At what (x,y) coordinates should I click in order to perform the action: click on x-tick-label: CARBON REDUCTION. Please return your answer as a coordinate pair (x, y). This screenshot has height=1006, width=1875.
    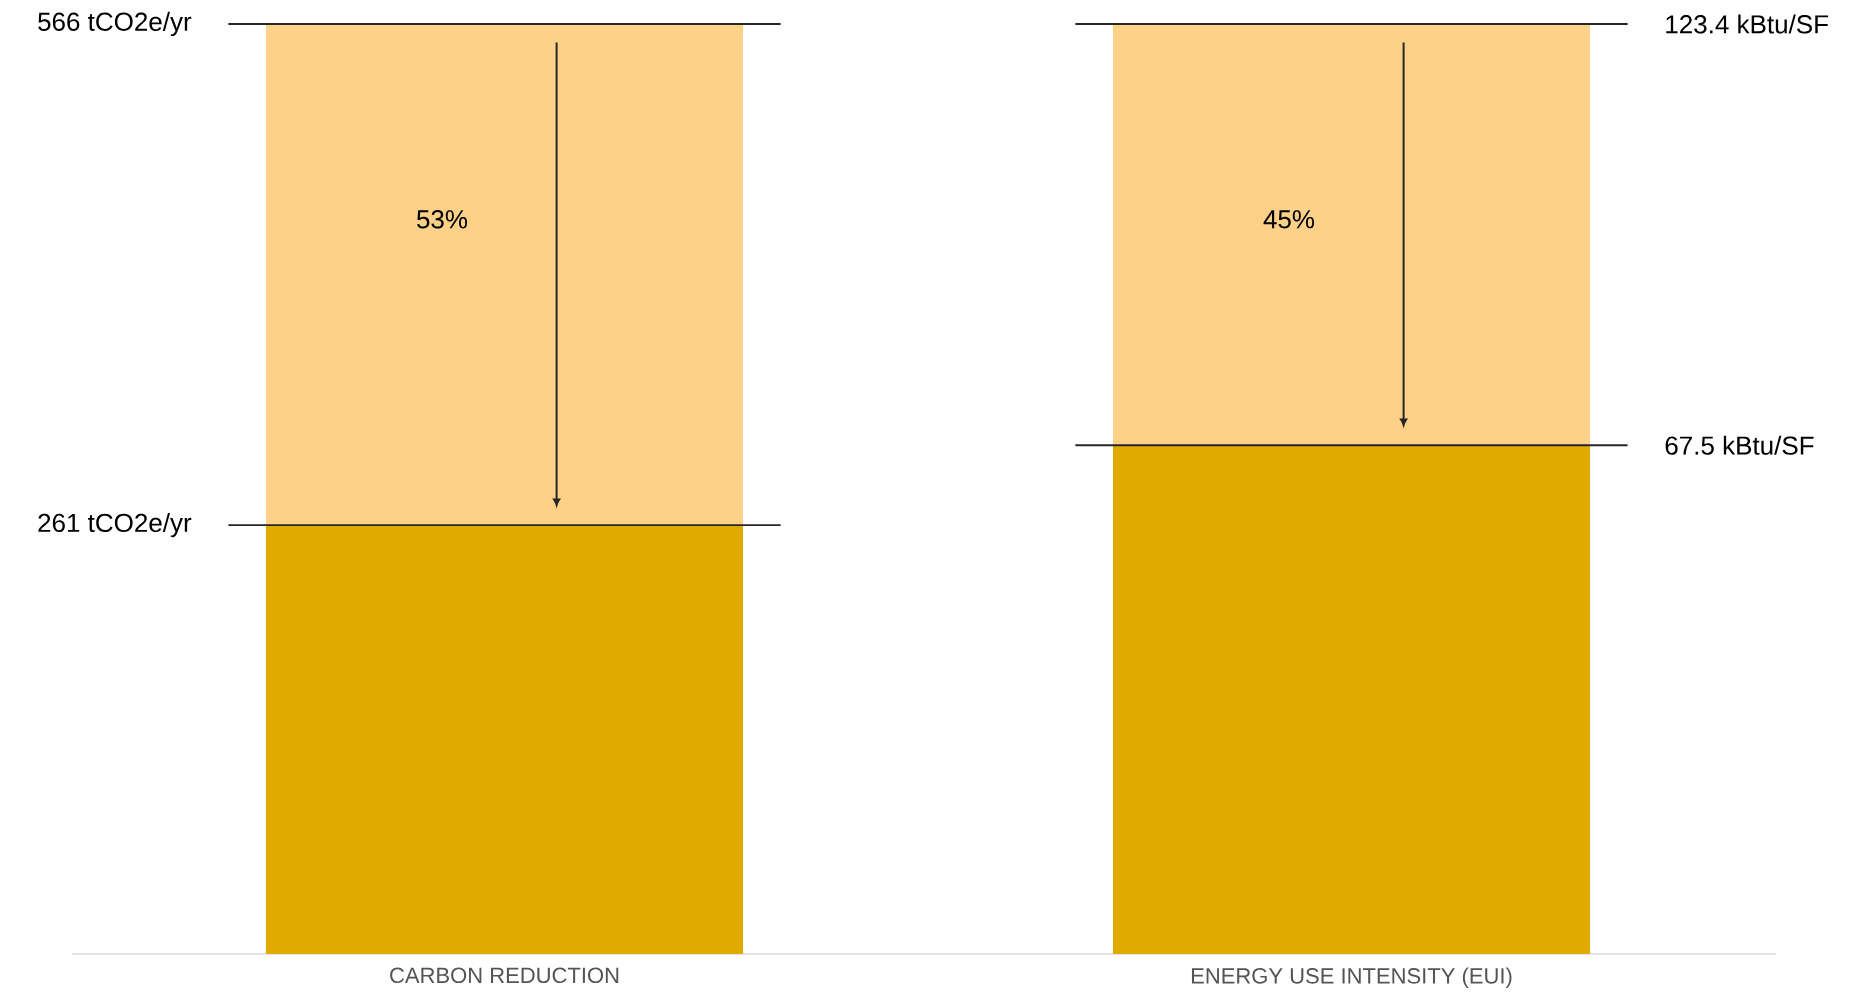
    Looking at the image, I should click on (504, 975).